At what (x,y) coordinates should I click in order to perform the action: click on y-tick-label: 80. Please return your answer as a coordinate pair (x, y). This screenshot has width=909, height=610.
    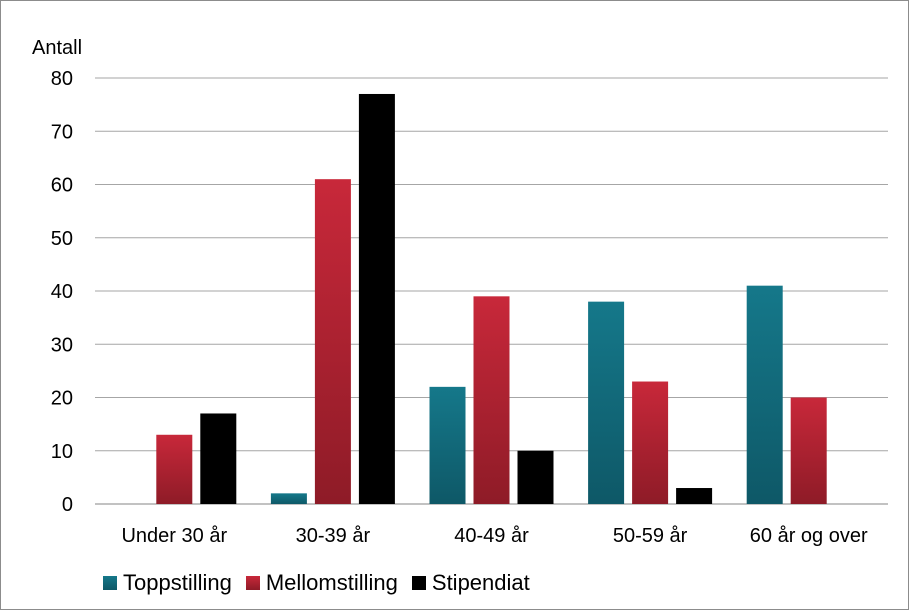
    Looking at the image, I should click on (62, 79).